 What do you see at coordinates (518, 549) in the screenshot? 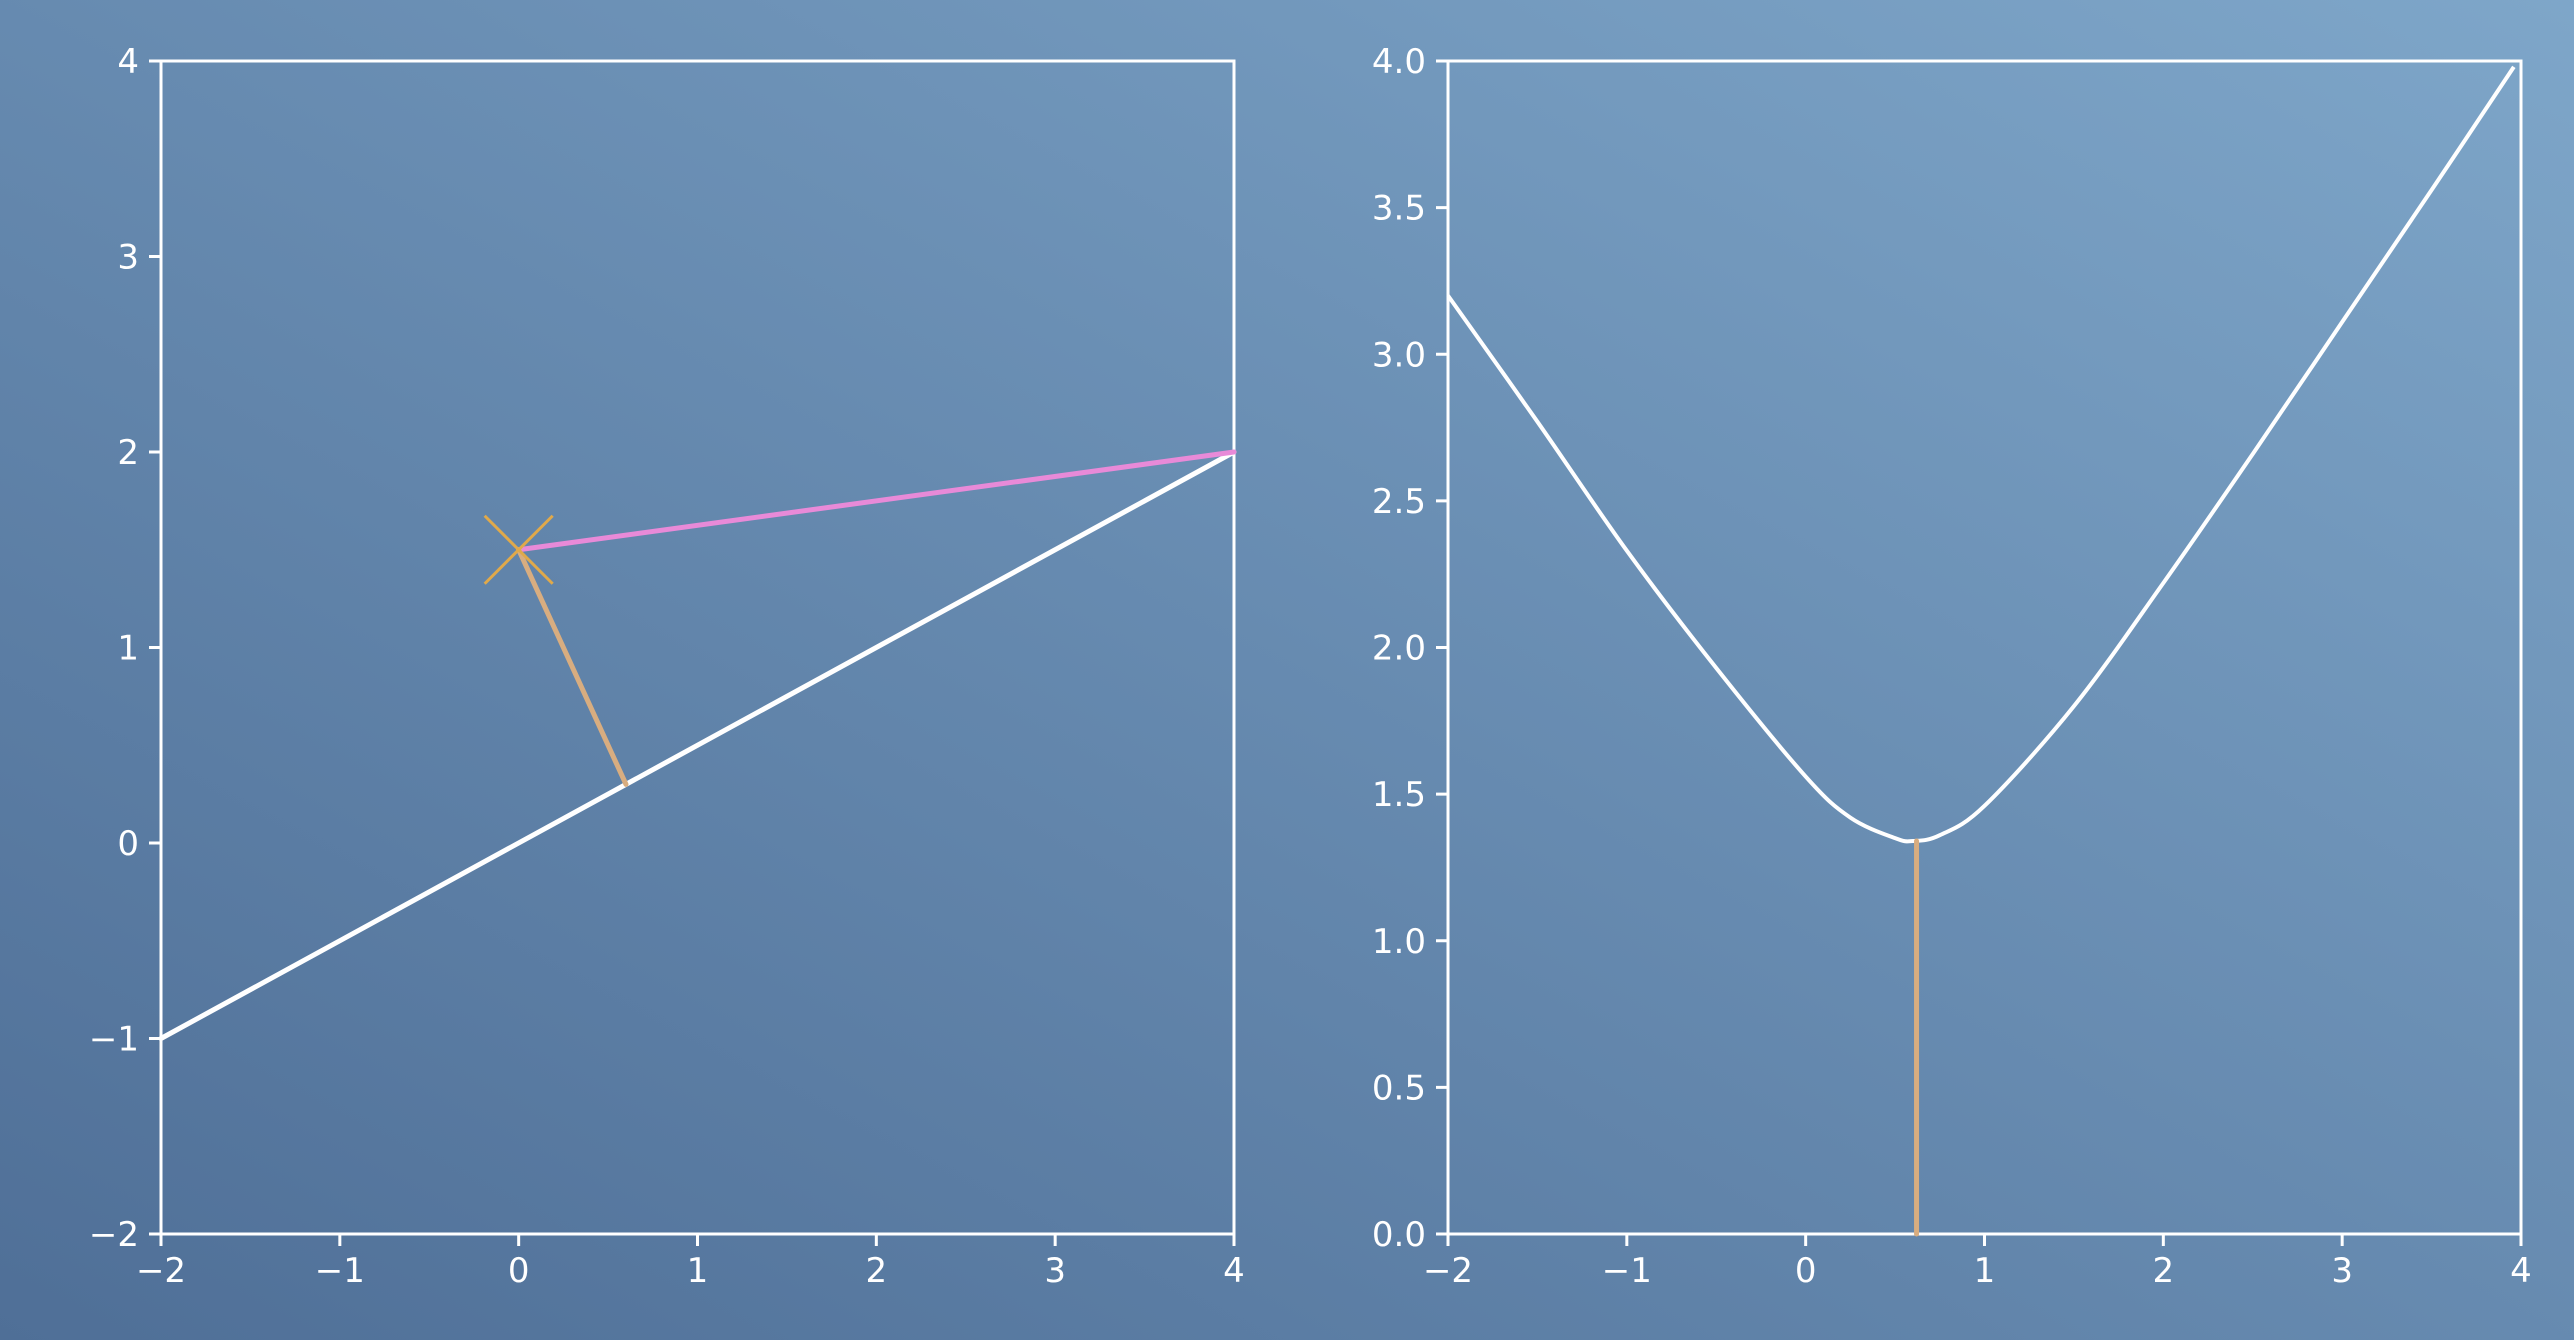
I see `marker-x-stroke-b` at bounding box center [518, 549].